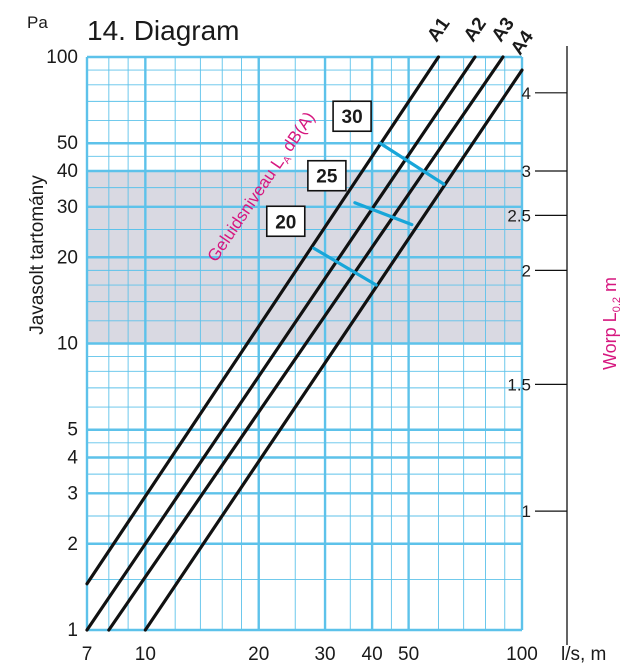 The image size is (634, 668). What do you see at coordinates (438, 30) in the screenshot?
I see `series-label-a1: A1` at bounding box center [438, 30].